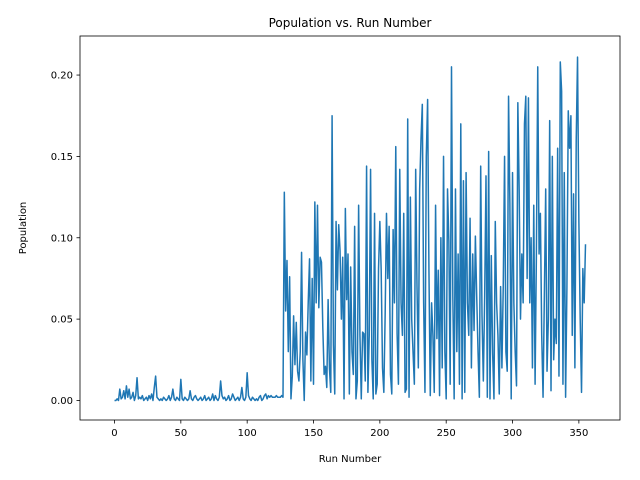 The image size is (640, 480). I want to click on x-tick-label: 150, so click(313, 433).